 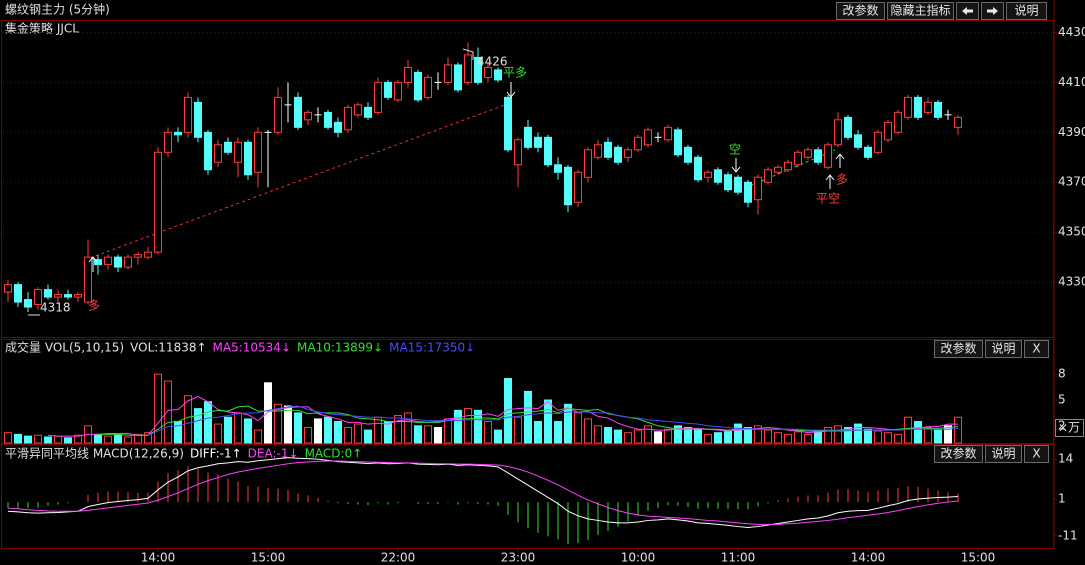 What do you see at coordinates (398, 558) in the screenshot?
I see `x-tick-label: 22:00` at bounding box center [398, 558].